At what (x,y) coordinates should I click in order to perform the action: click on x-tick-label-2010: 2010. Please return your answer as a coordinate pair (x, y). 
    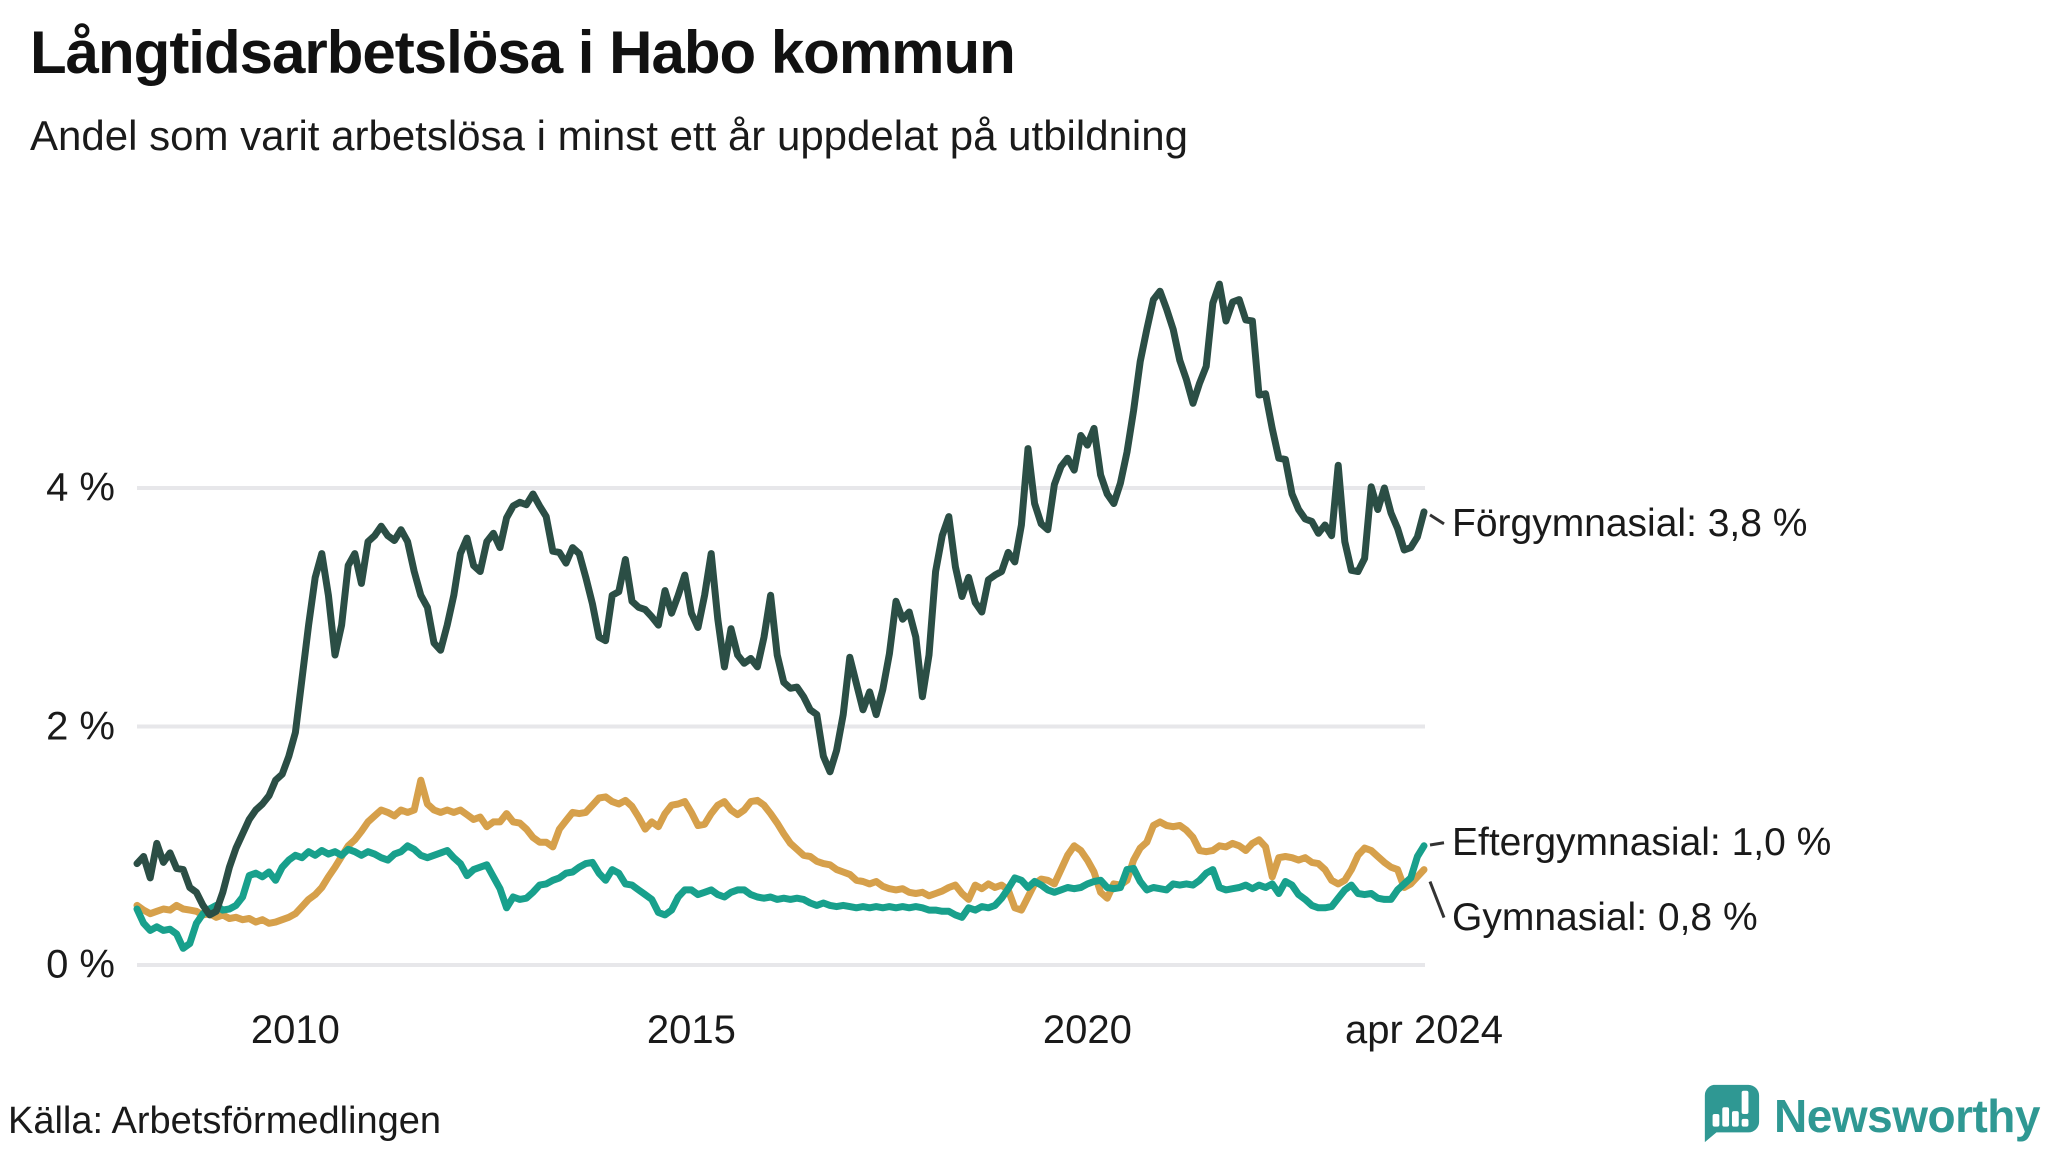
    Looking at the image, I should click on (295, 1030).